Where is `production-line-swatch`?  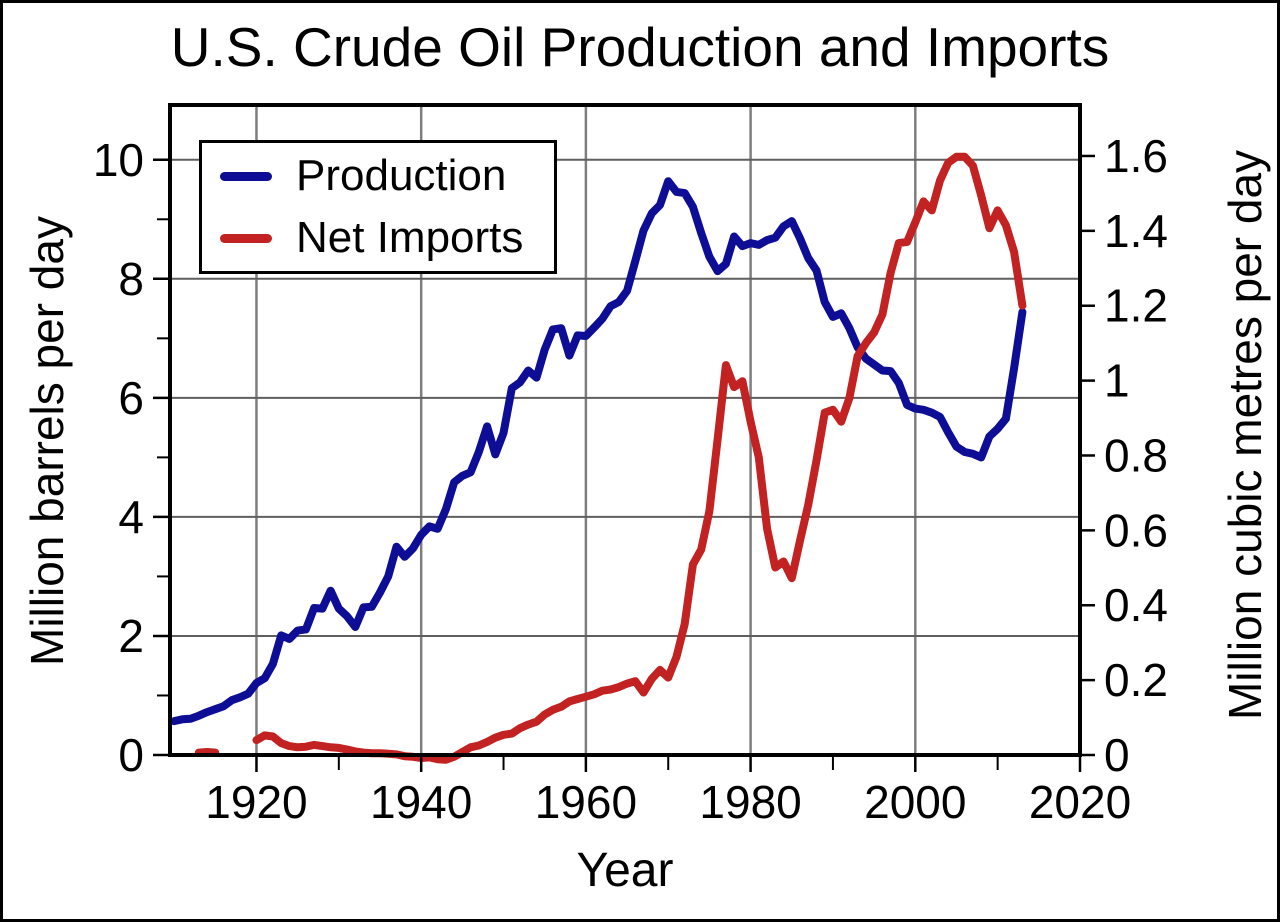
production-line-swatch is located at coordinates (246, 176).